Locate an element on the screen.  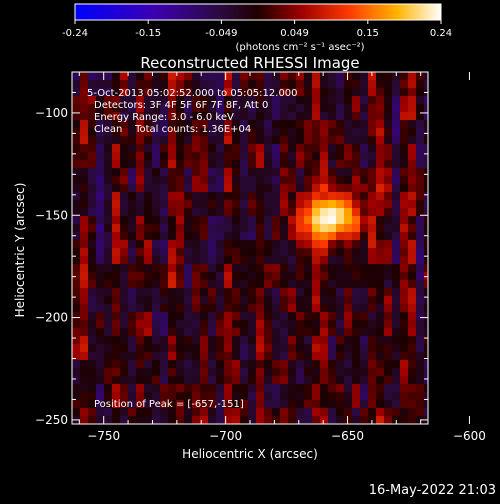
x-tick-label: −650 is located at coordinates (347, 436).